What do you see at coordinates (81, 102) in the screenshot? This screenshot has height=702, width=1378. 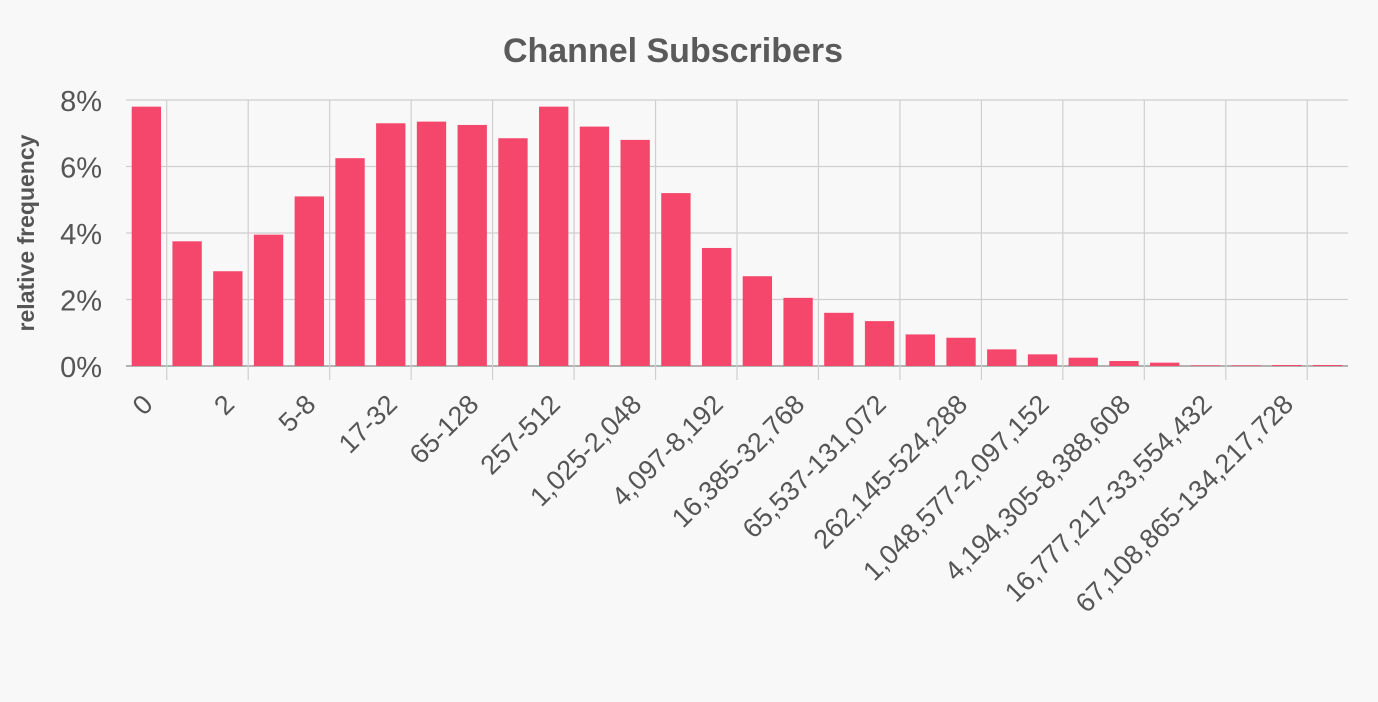 I see `y-tick-label: 8%` at bounding box center [81, 102].